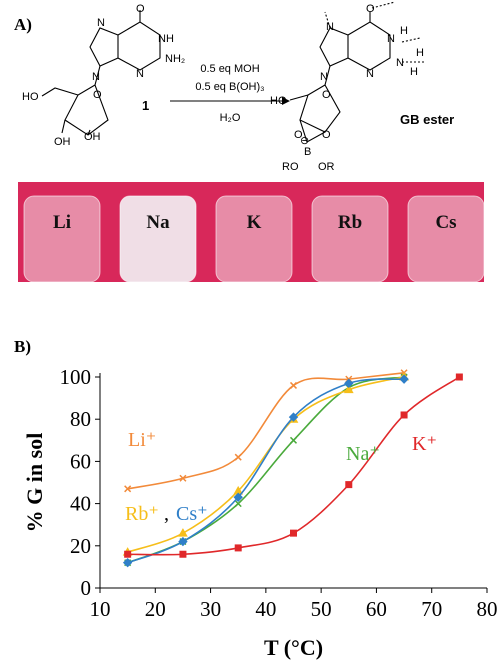  What do you see at coordinates (80, 461) in the screenshot?
I see `y-tick-label: 60` at bounding box center [80, 461].